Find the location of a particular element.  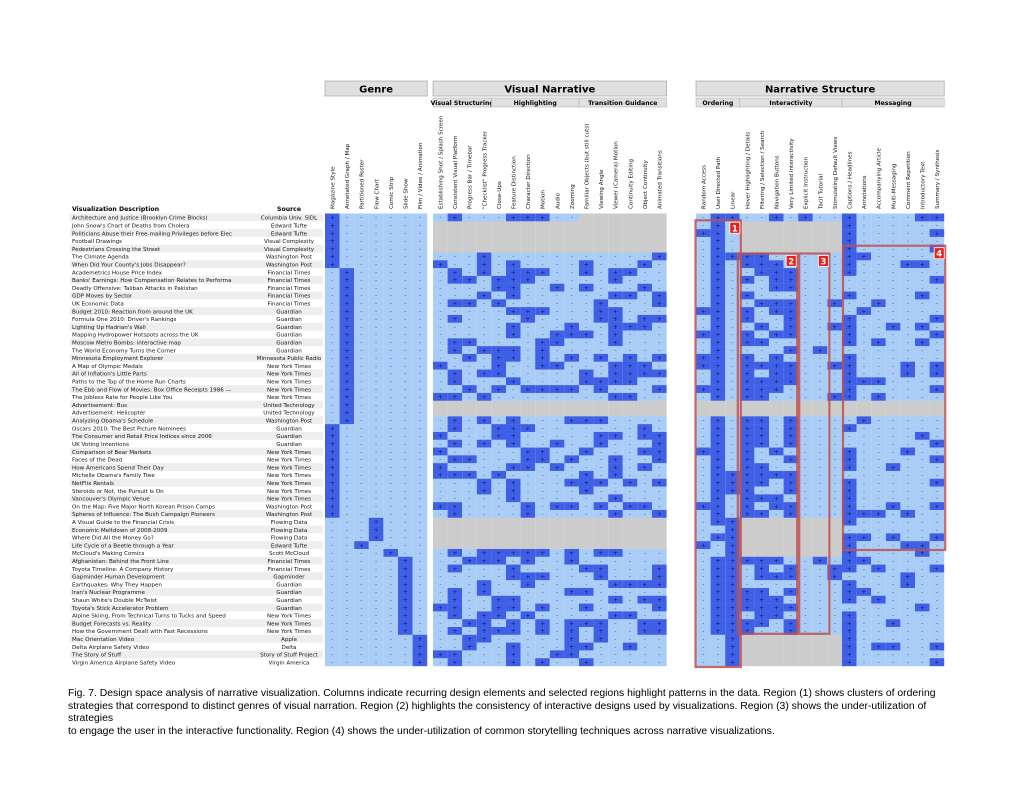

row-description: Minnesota Employment Explorer is located at coordinates (118, 359).